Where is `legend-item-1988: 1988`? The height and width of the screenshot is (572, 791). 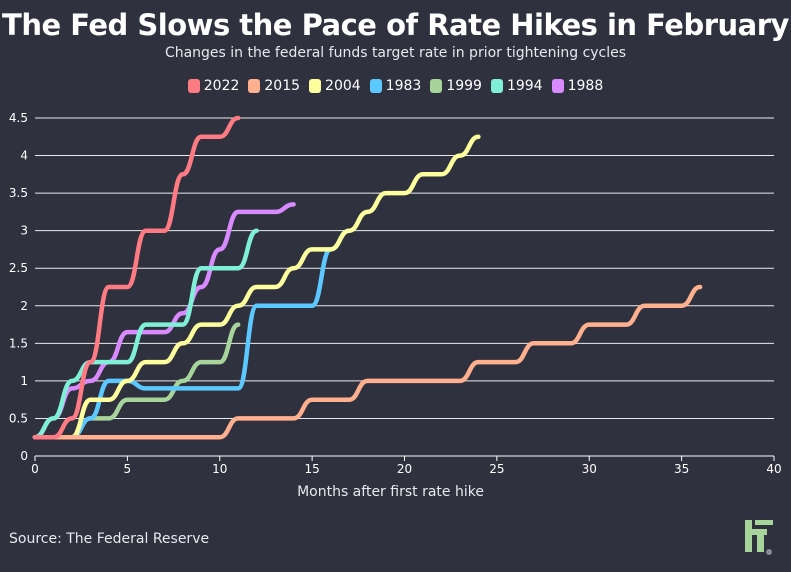
legend-item-1988: 1988 is located at coordinates (577, 86).